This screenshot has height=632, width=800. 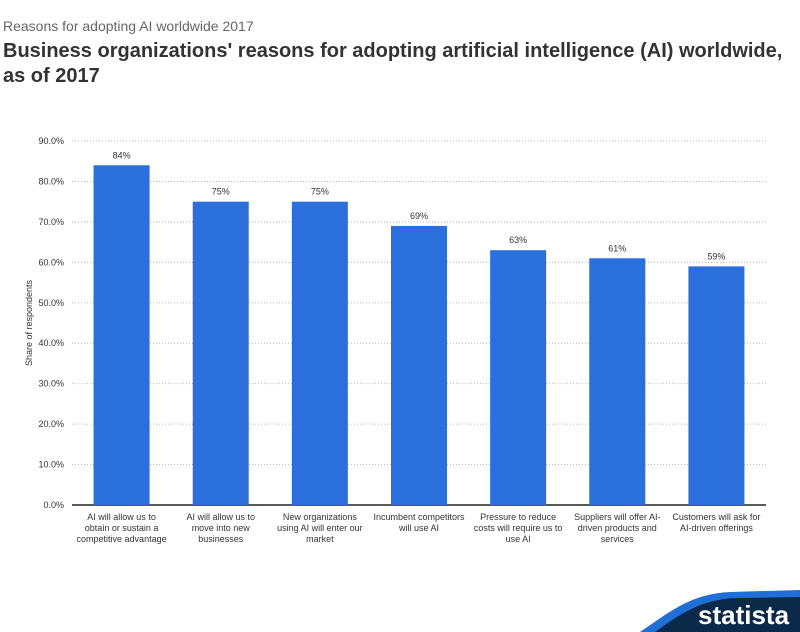 What do you see at coordinates (122, 155) in the screenshot?
I see `data-label: 84%` at bounding box center [122, 155].